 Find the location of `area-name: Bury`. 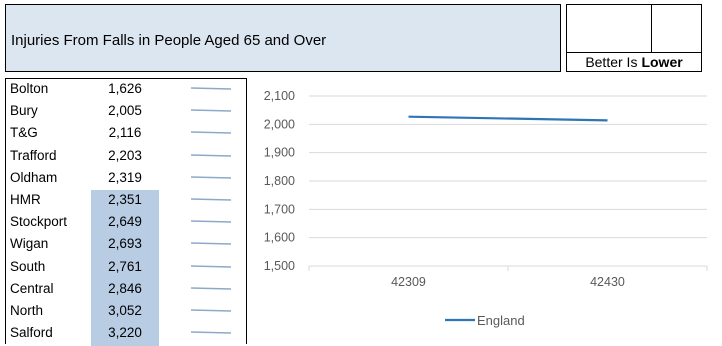

area-name: Bury is located at coordinates (24, 110).